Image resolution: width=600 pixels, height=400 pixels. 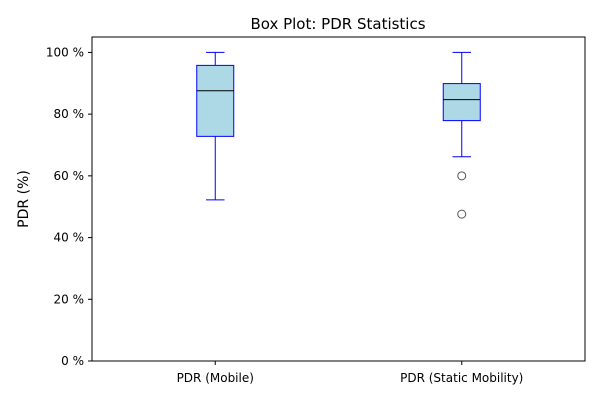 What do you see at coordinates (461, 135) in the screenshot?
I see `box-static-mobility` at bounding box center [461, 135].